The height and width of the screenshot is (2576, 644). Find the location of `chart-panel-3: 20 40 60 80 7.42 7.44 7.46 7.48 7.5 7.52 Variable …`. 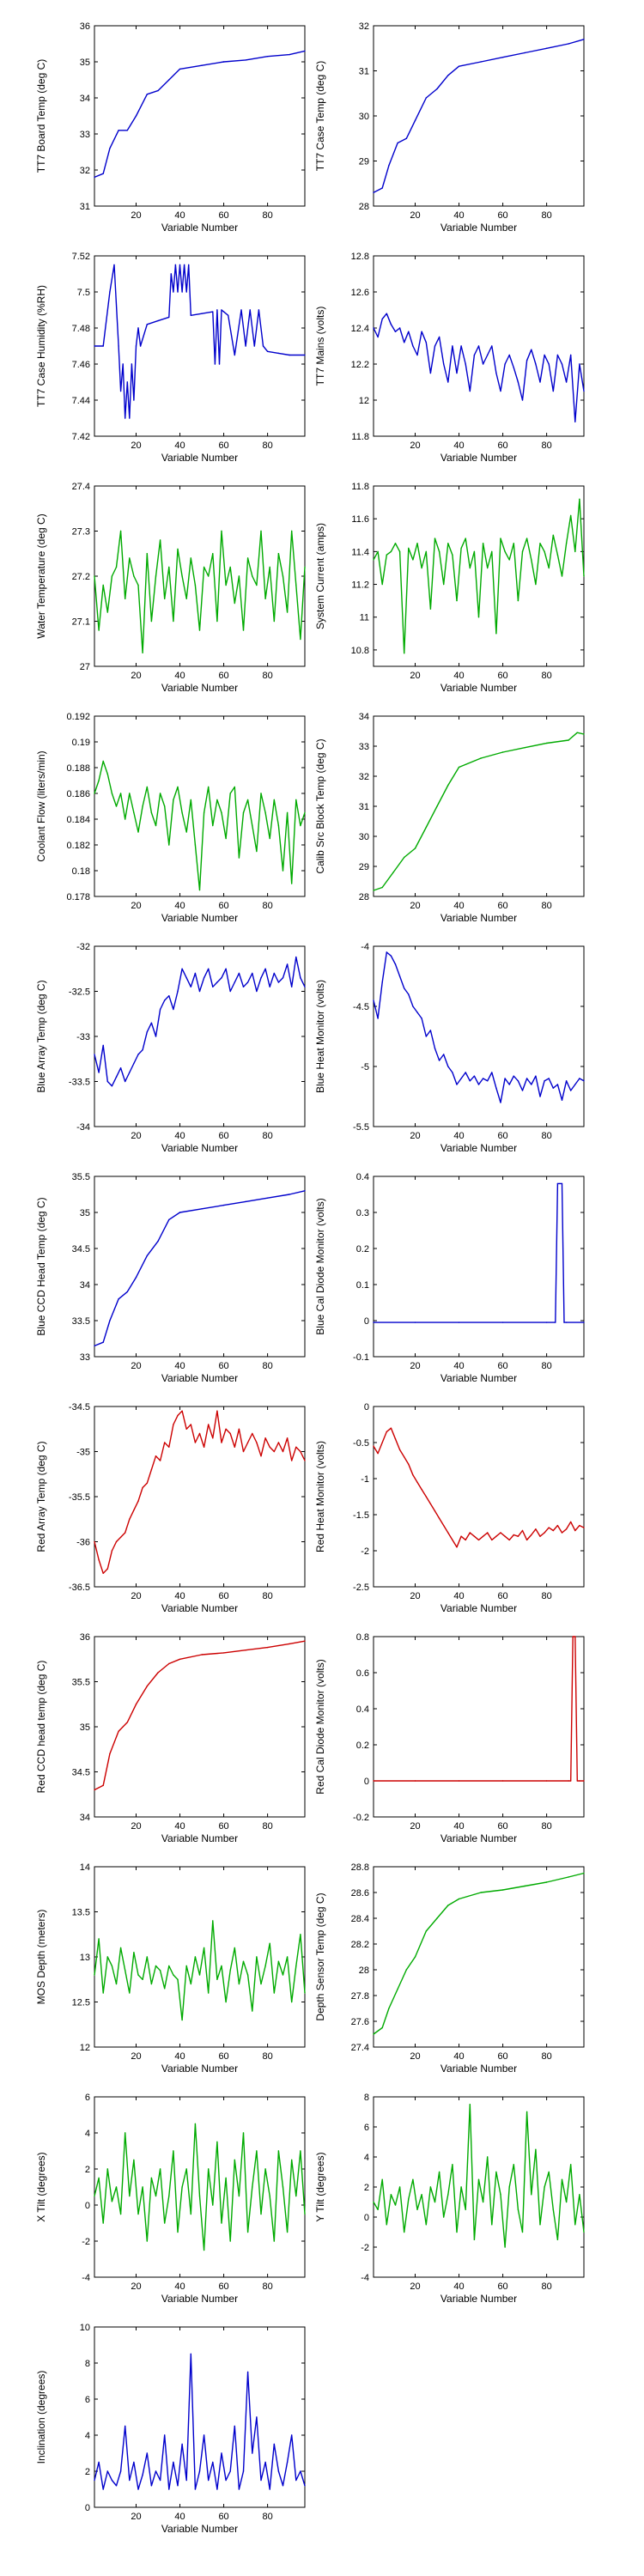

chart-panel-3: 20 40 60 80 7.42 7.44 7.46 7.48 7.5 7.52 Variable … is located at coordinates (170, 358).